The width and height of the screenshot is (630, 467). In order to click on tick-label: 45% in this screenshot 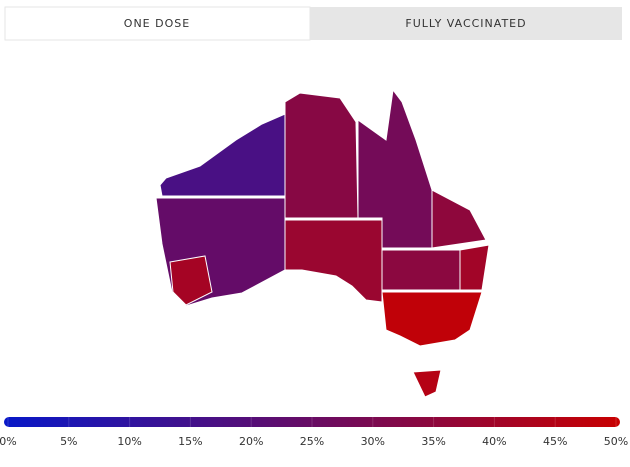, I will do `click(555, 441)`.